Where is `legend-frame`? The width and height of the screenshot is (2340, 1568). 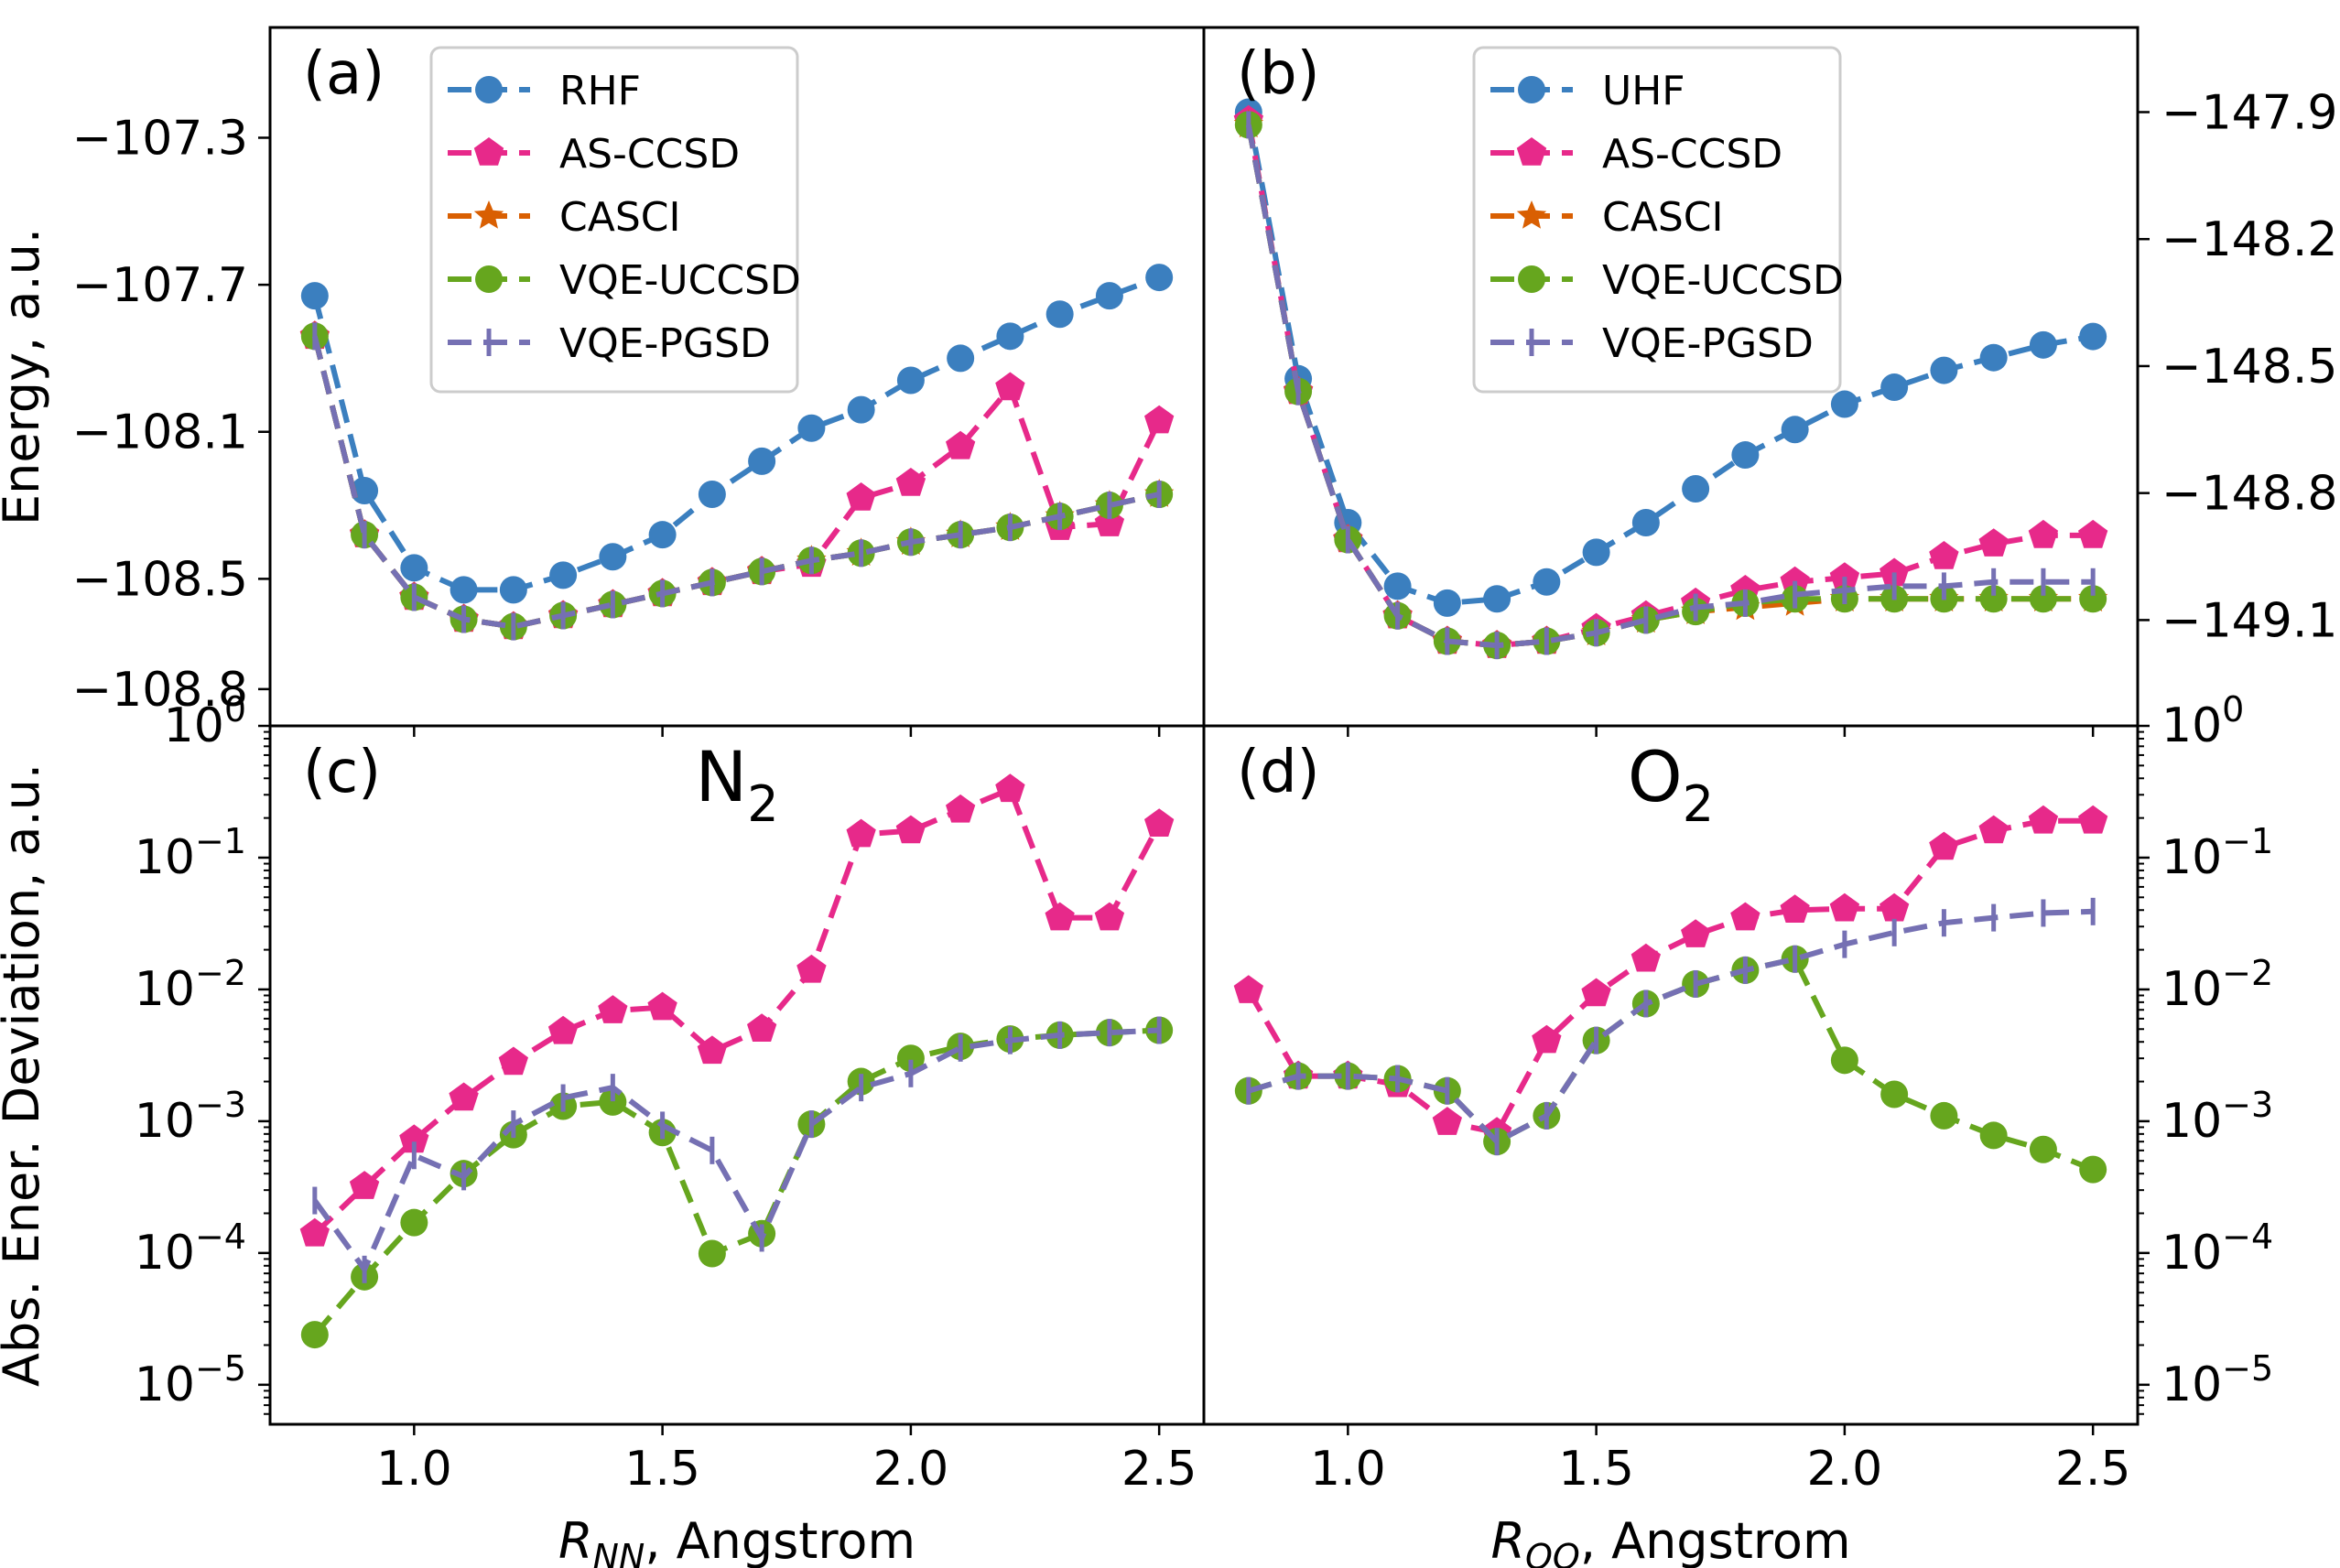 legend-frame is located at coordinates (614, 220).